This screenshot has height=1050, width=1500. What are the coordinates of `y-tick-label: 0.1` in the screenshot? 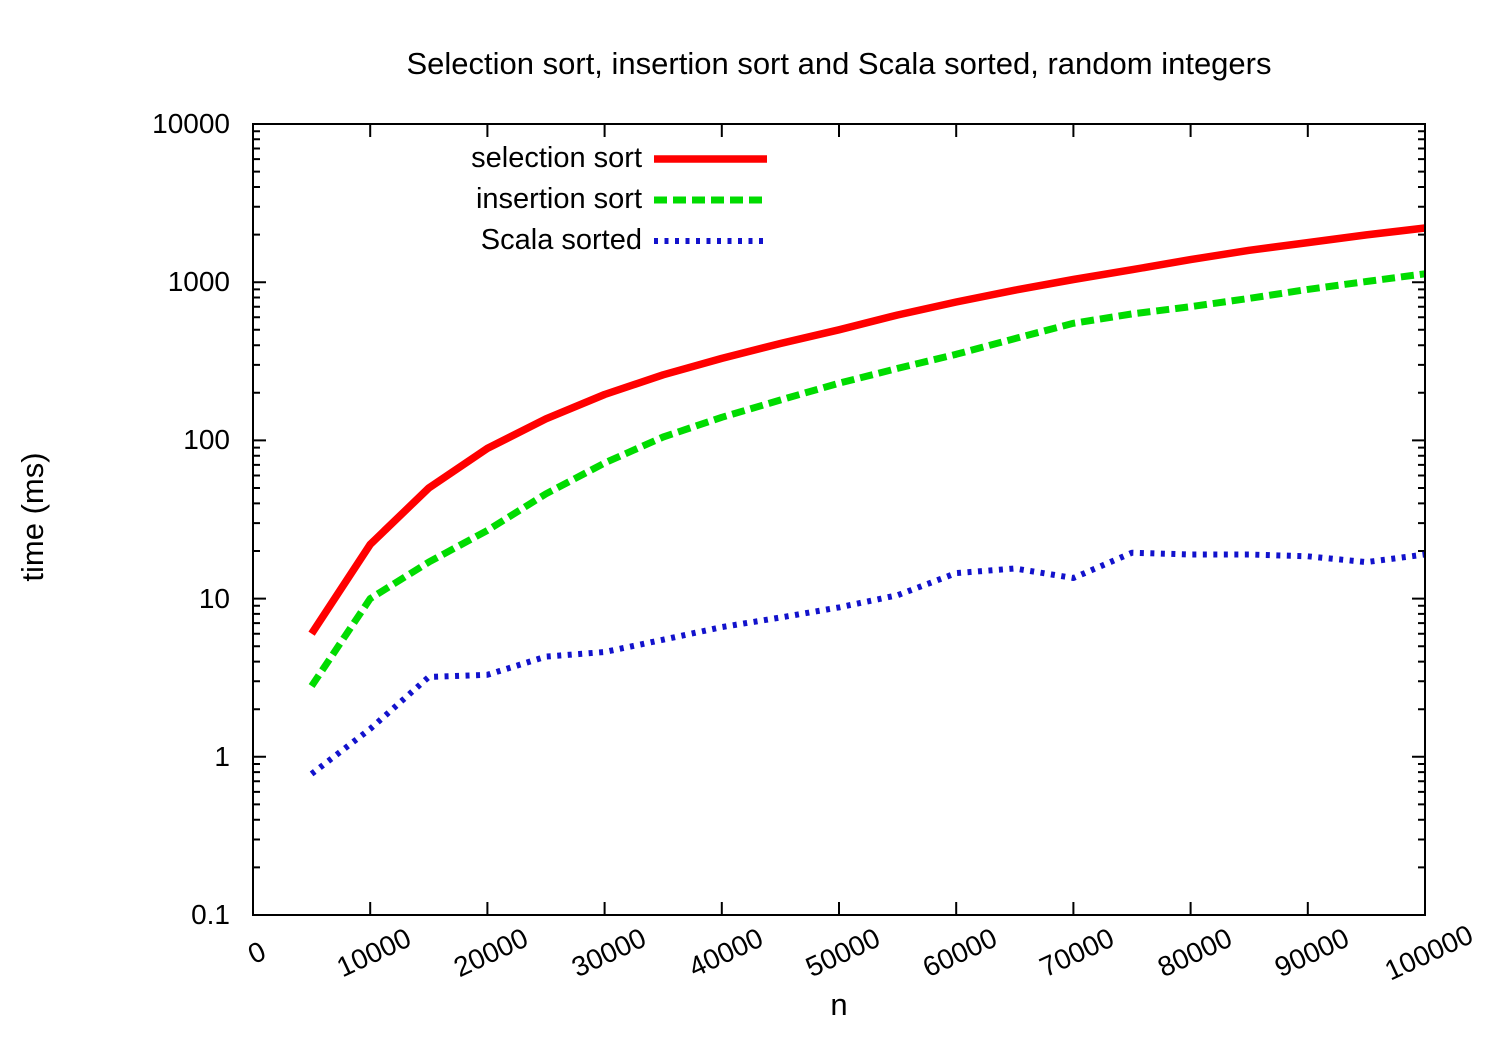 It's located at (210, 914).